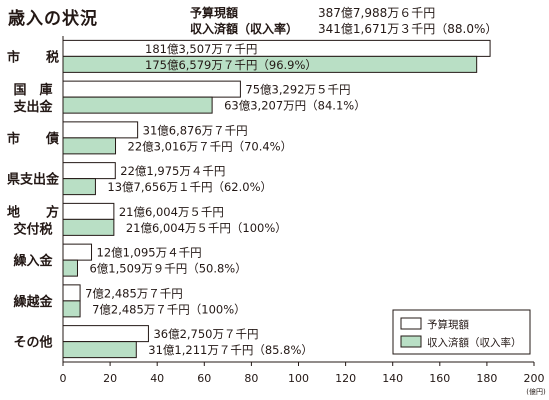  Describe the element at coordinates (33, 261) in the screenshot. I see `category-label: 繰入金` at that location.